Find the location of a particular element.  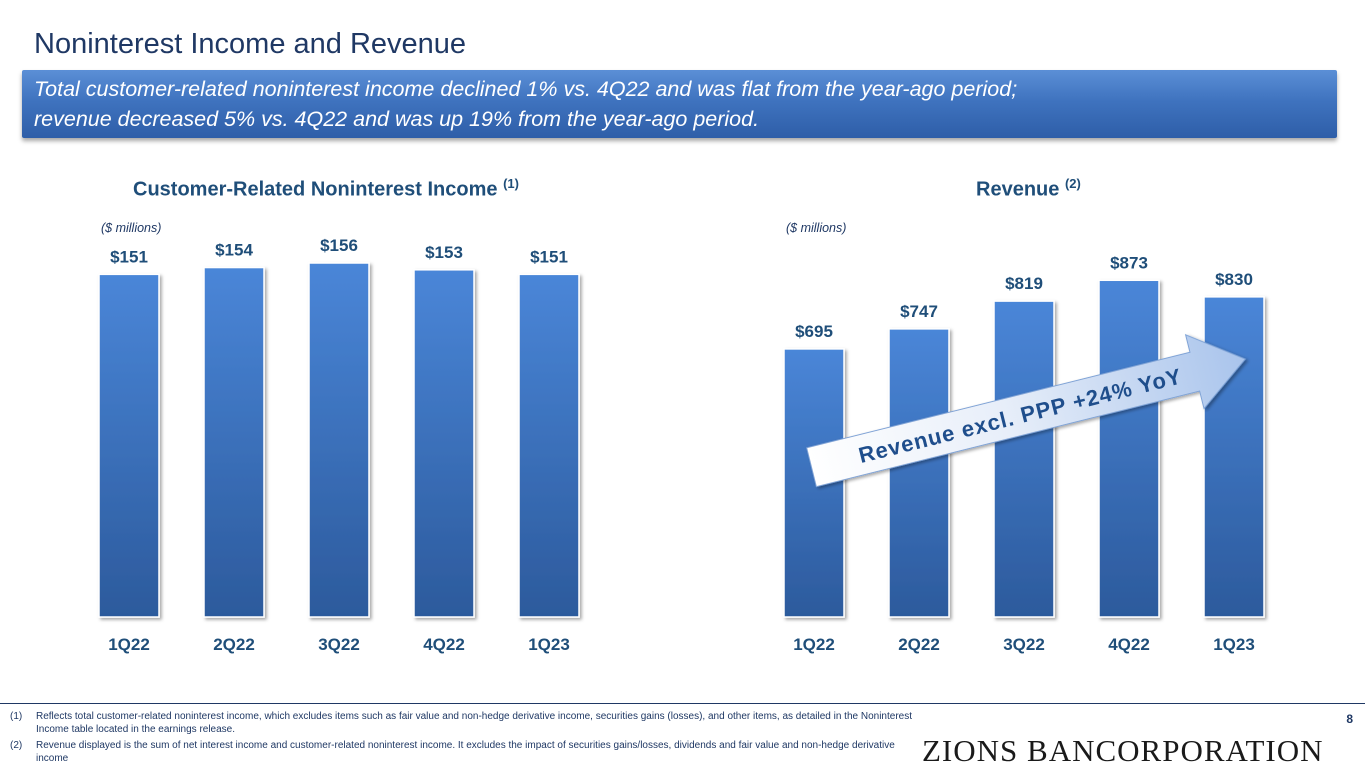

revenue-data-label-2q22: $747 is located at coordinates (919, 311).